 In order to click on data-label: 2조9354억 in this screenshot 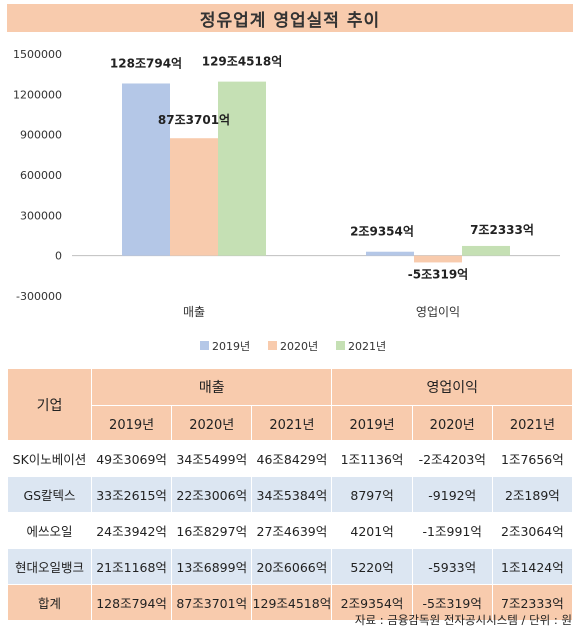, I will do `click(382, 232)`.